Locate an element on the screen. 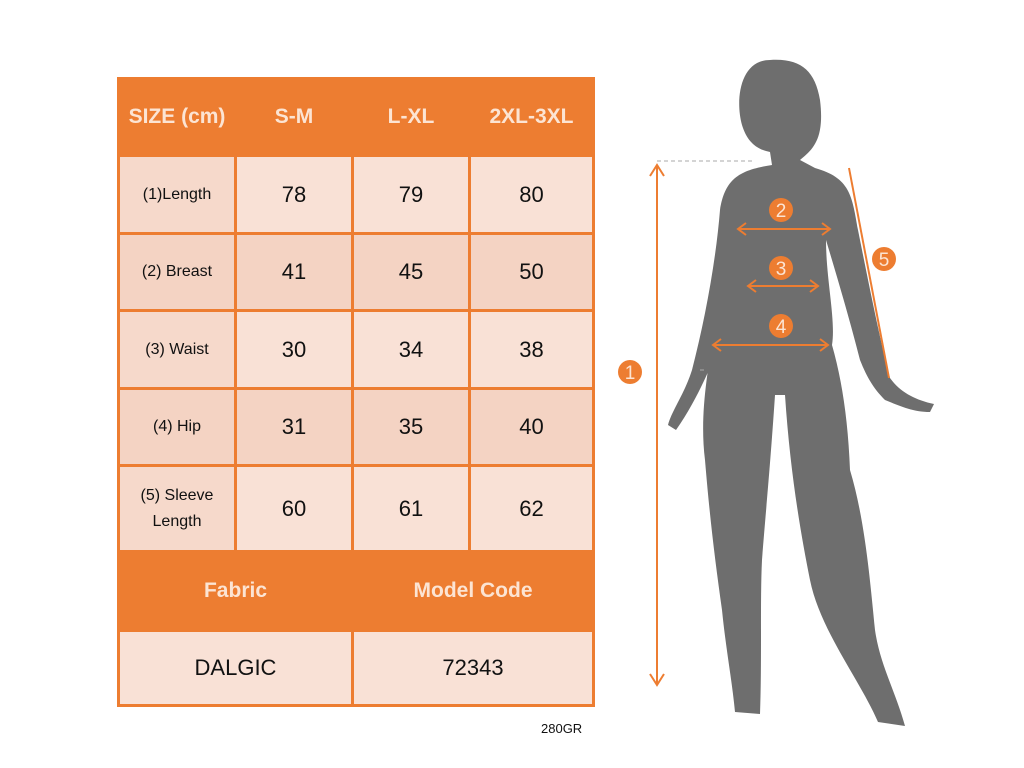 Image resolution: width=1024 pixels, height=768 pixels. cell: 78 is located at coordinates (294, 194).